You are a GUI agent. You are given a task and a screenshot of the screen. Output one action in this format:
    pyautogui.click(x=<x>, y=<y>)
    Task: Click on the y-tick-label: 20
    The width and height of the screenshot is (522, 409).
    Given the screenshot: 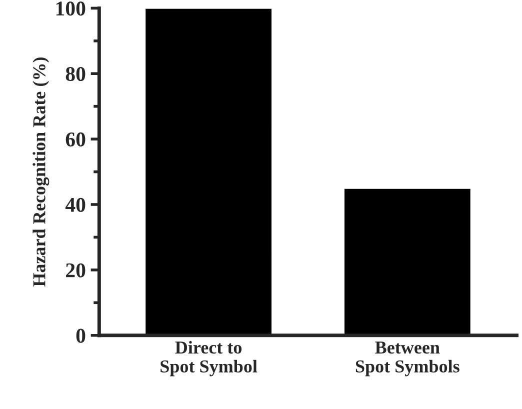 What is the action you would take?
    pyautogui.click(x=76, y=270)
    